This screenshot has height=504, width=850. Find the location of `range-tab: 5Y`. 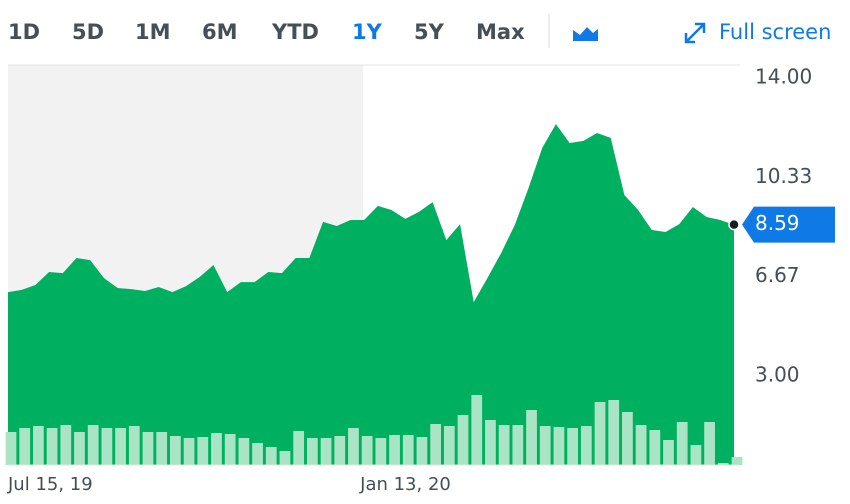

range-tab: 5Y is located at coordinates (429, 32).